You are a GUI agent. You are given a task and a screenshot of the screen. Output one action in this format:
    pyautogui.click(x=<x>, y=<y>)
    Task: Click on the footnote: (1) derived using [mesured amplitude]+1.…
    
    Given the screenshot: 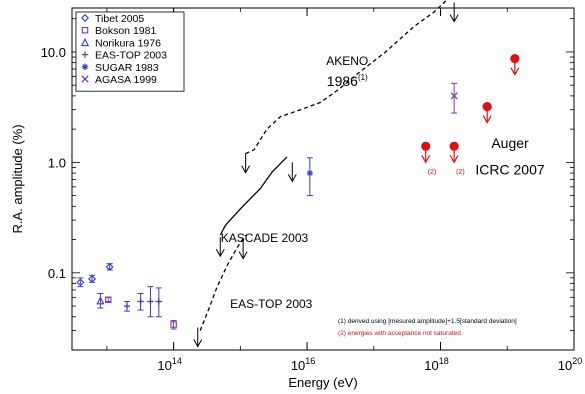 What is the action you would take?
    pyautogui.click(x=427, y=321)
    